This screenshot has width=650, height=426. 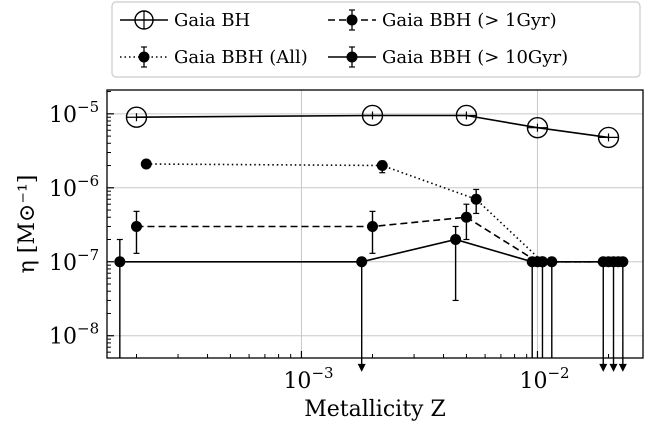 I want to click on y-tick-label: 10⁻⁸, so click(x=74, y=335).